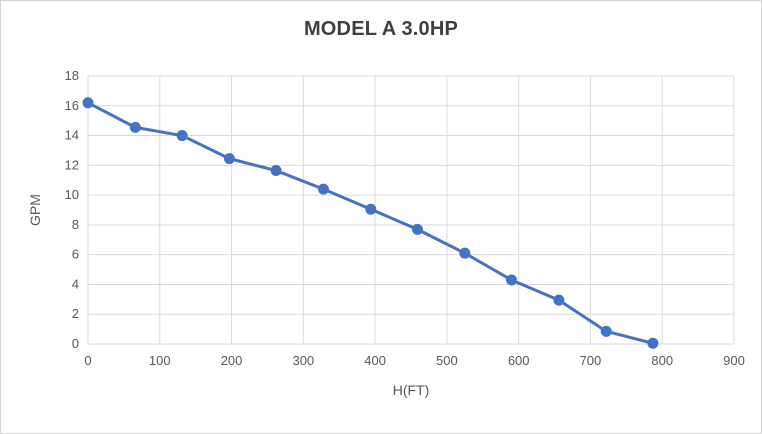 Image resolution: width=762 pixels, height=434 pixels. I want to click on x-tick-label: 100, so click(160, 360).